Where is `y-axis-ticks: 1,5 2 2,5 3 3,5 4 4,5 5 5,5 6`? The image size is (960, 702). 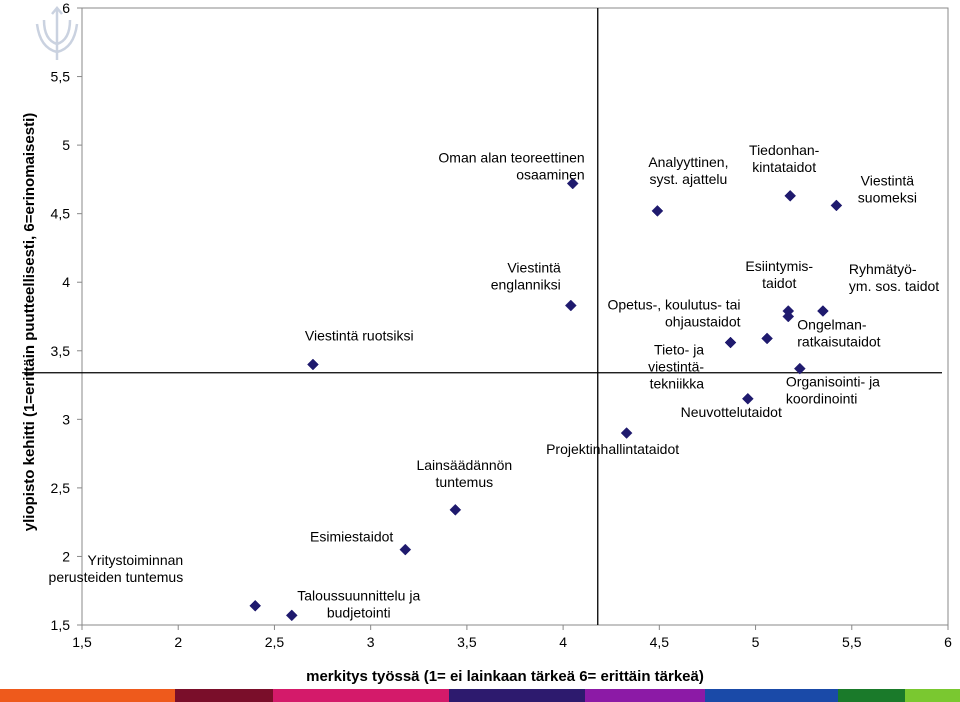 y-axis-ticks: 1,5 2 2,5 3 3,5 4 4,5 5 5,5 6 is located at coordinates (66, 316).